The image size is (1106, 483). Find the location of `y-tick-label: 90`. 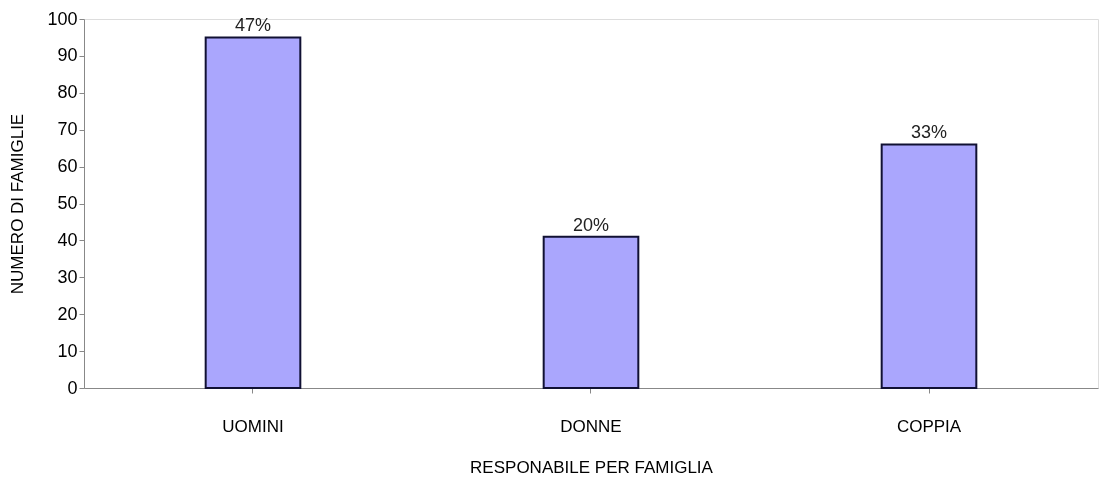

y-tick-label: 90 is located at coordinates (67, 55).